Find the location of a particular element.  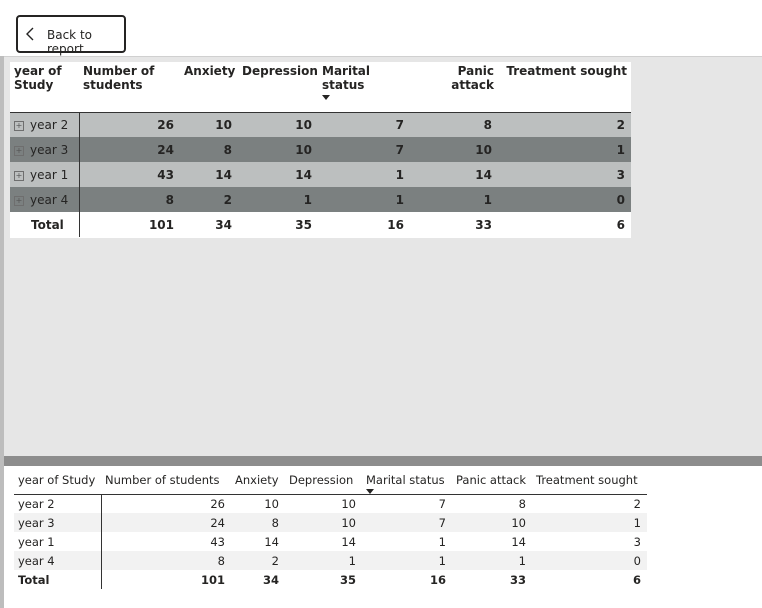

matrix-row: + year 1 43 14 14 1 14 3 is located at coordinates (320, 174).